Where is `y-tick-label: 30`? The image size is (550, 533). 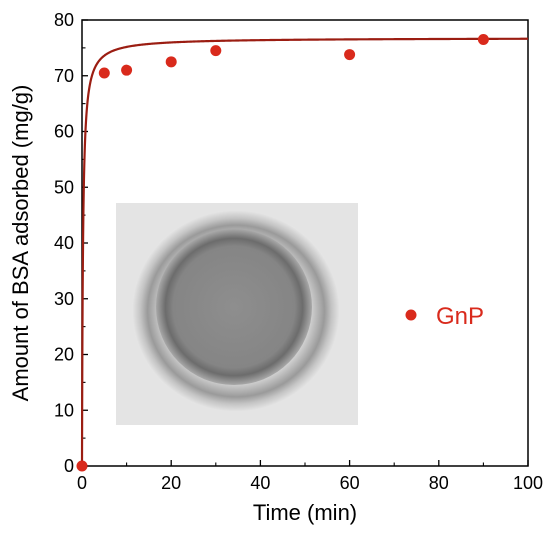 y-tick-label: 30 is located at coordinates (64, 299).